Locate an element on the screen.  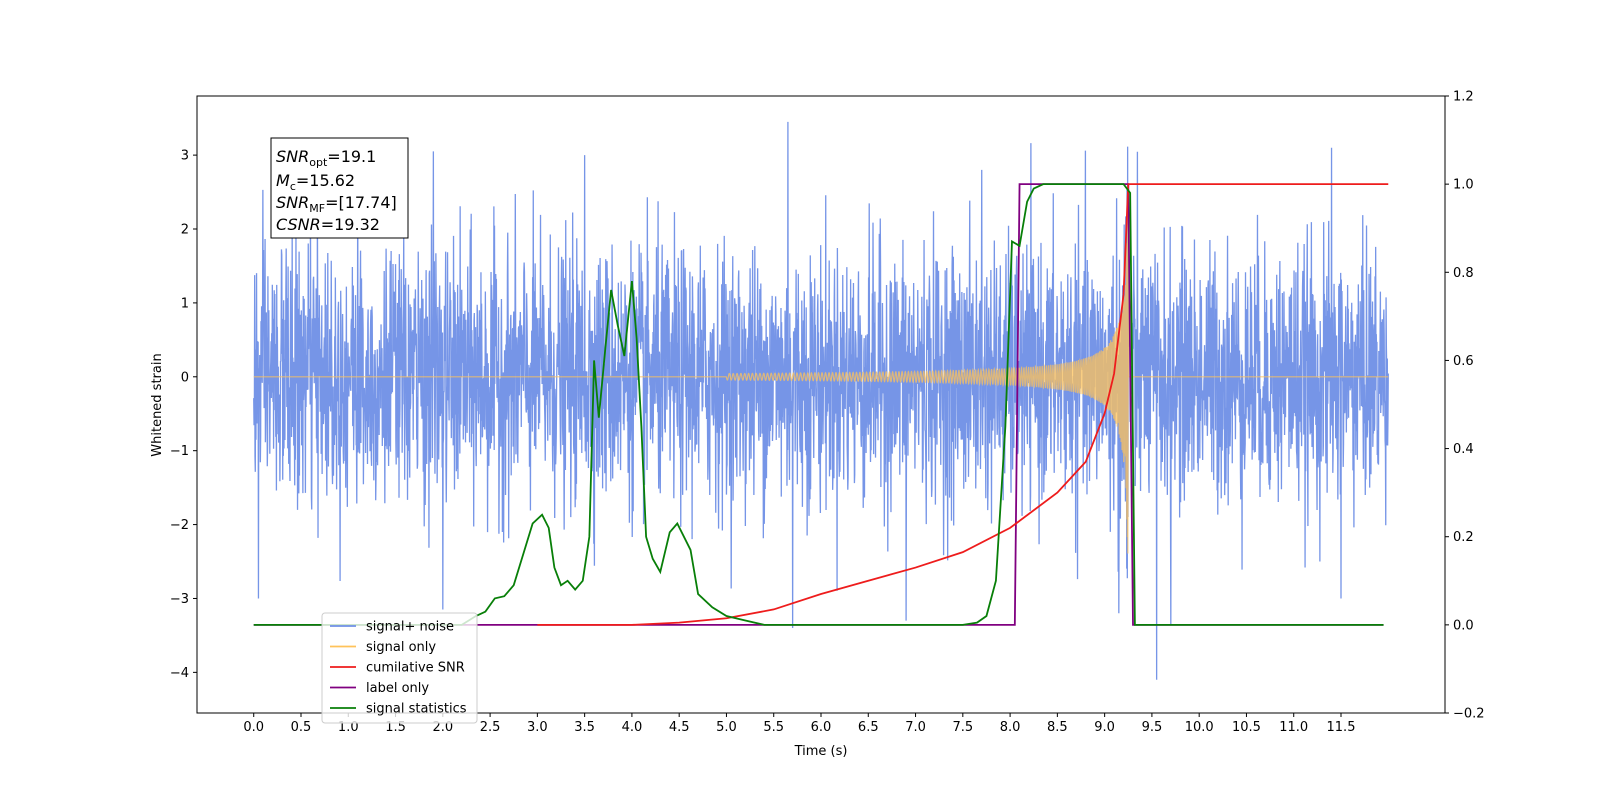
annotation-snr-mf: SNRMF=[17.74] is located at coordinates (336, 204).